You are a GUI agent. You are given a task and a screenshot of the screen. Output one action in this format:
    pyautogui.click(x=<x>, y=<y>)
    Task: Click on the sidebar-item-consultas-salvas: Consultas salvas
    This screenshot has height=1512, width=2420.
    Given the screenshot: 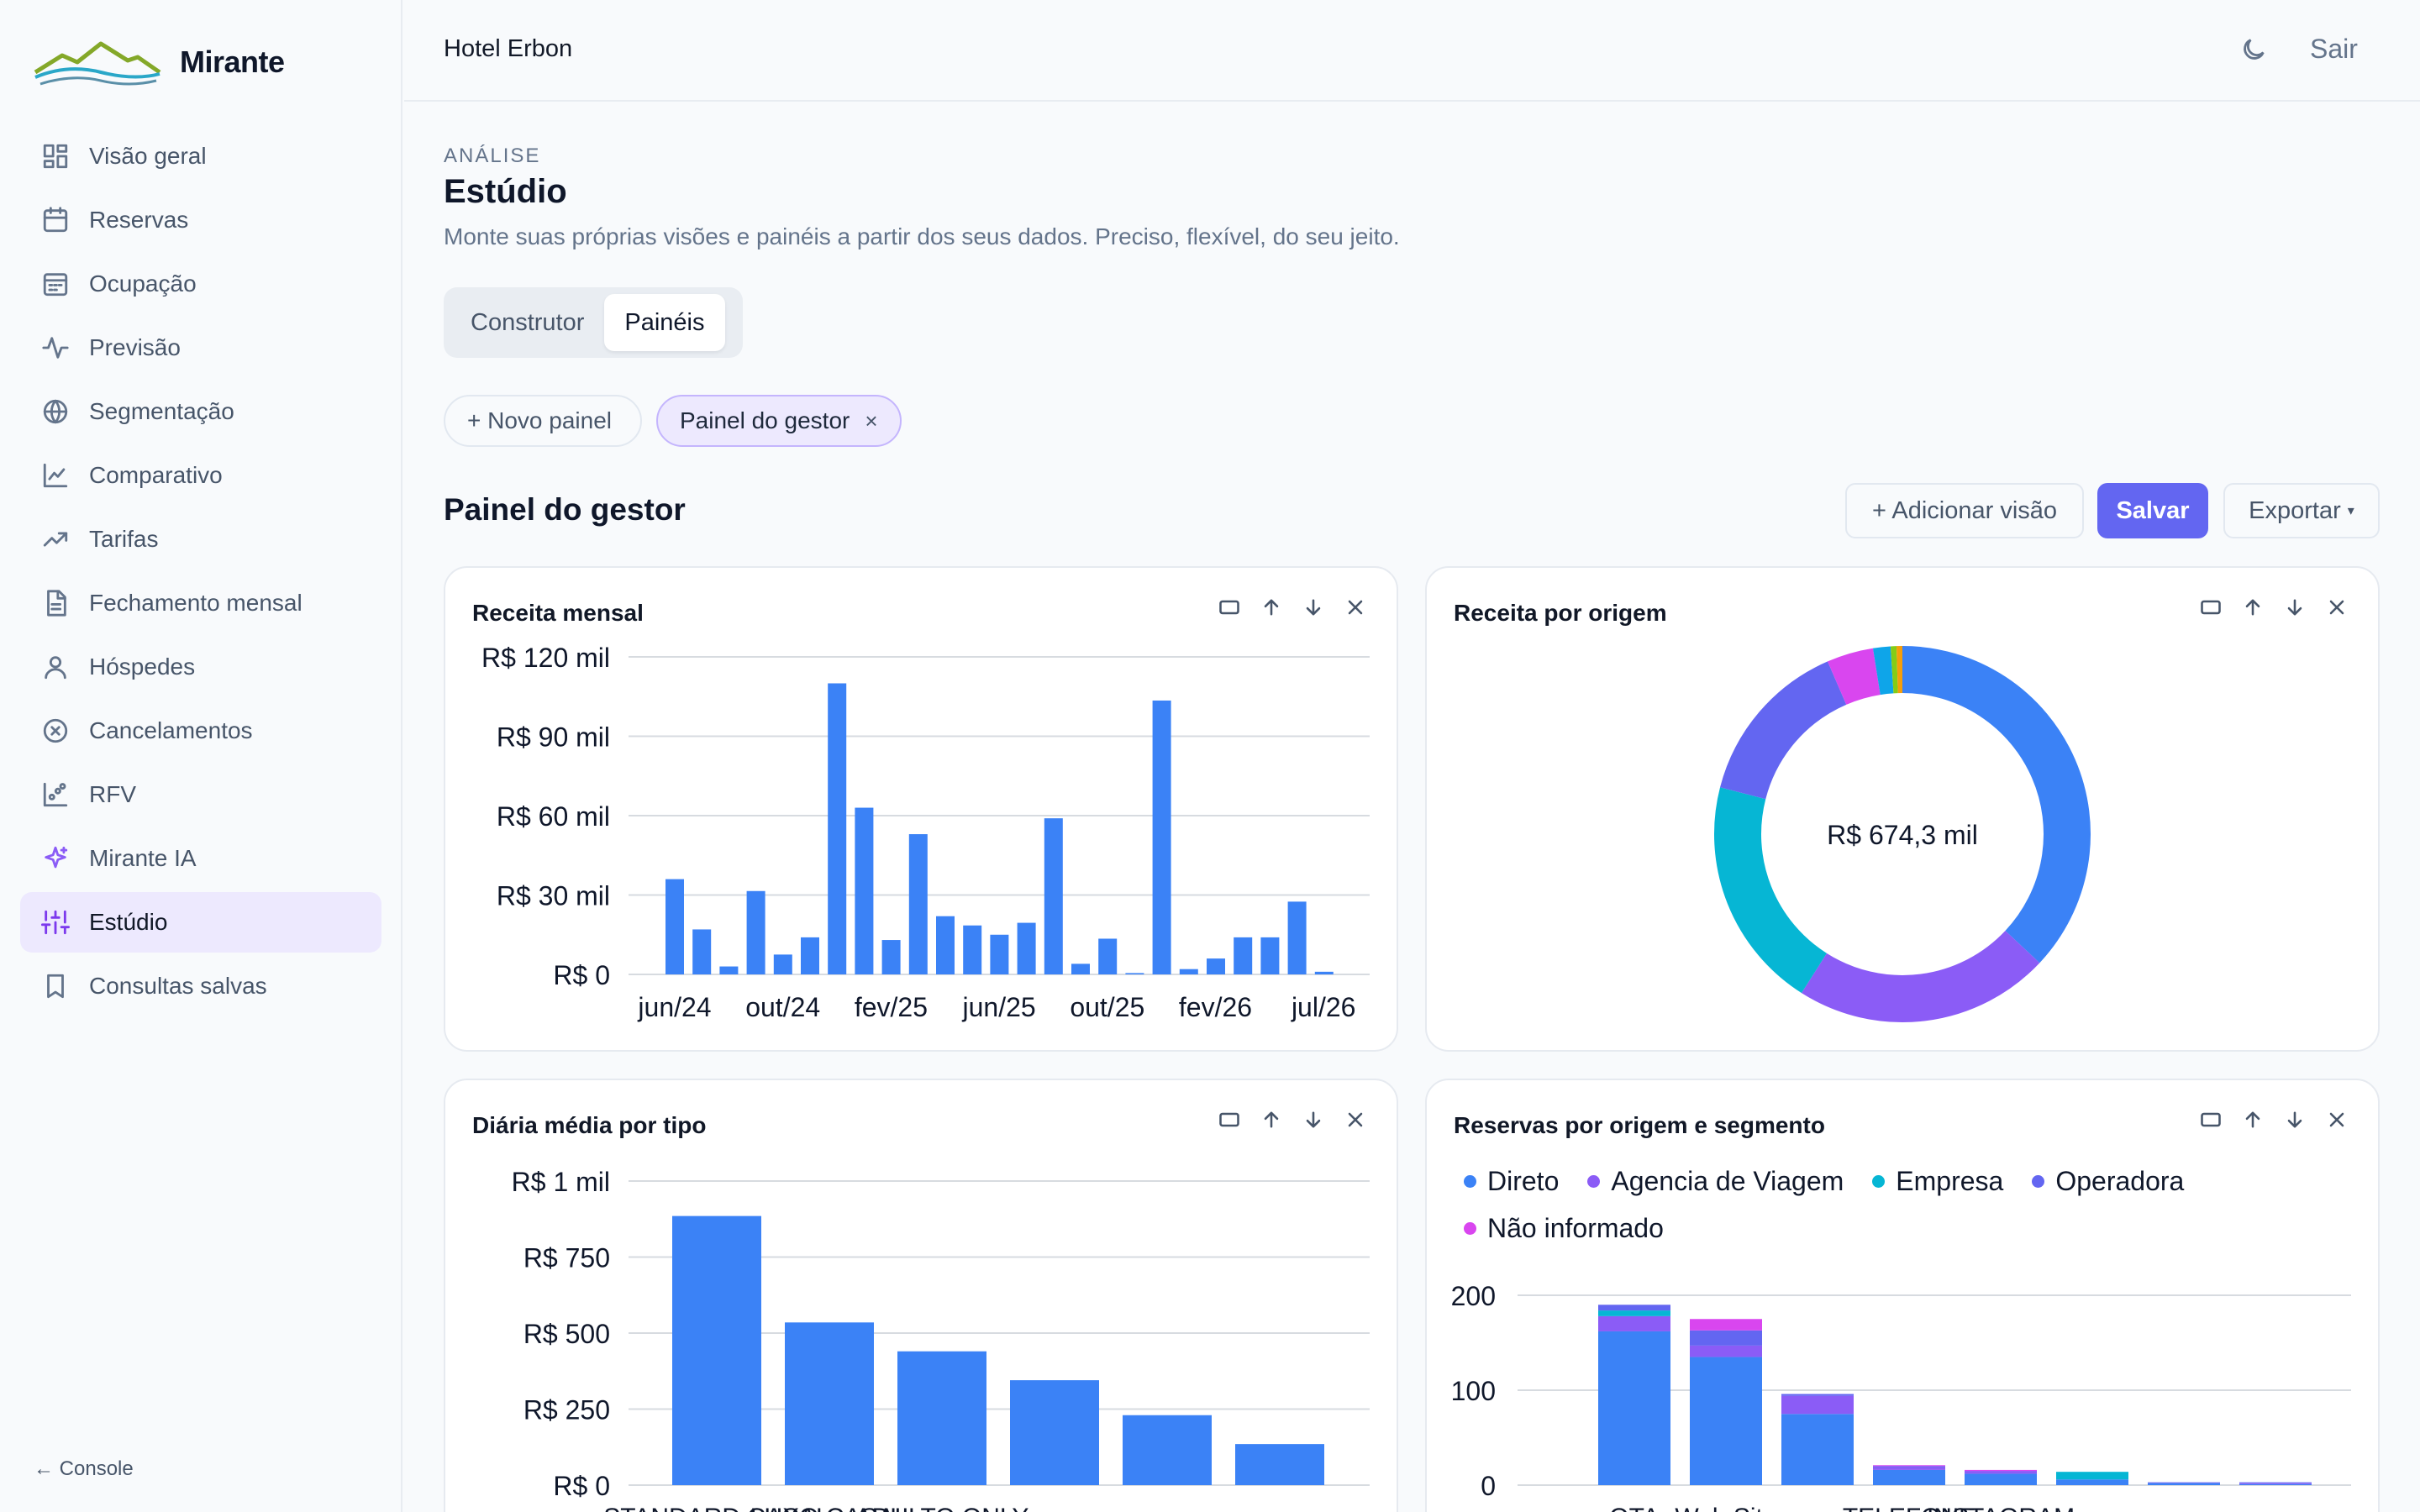 What is the action you would take?
    pyautogui.click(x=200, y=986)
    